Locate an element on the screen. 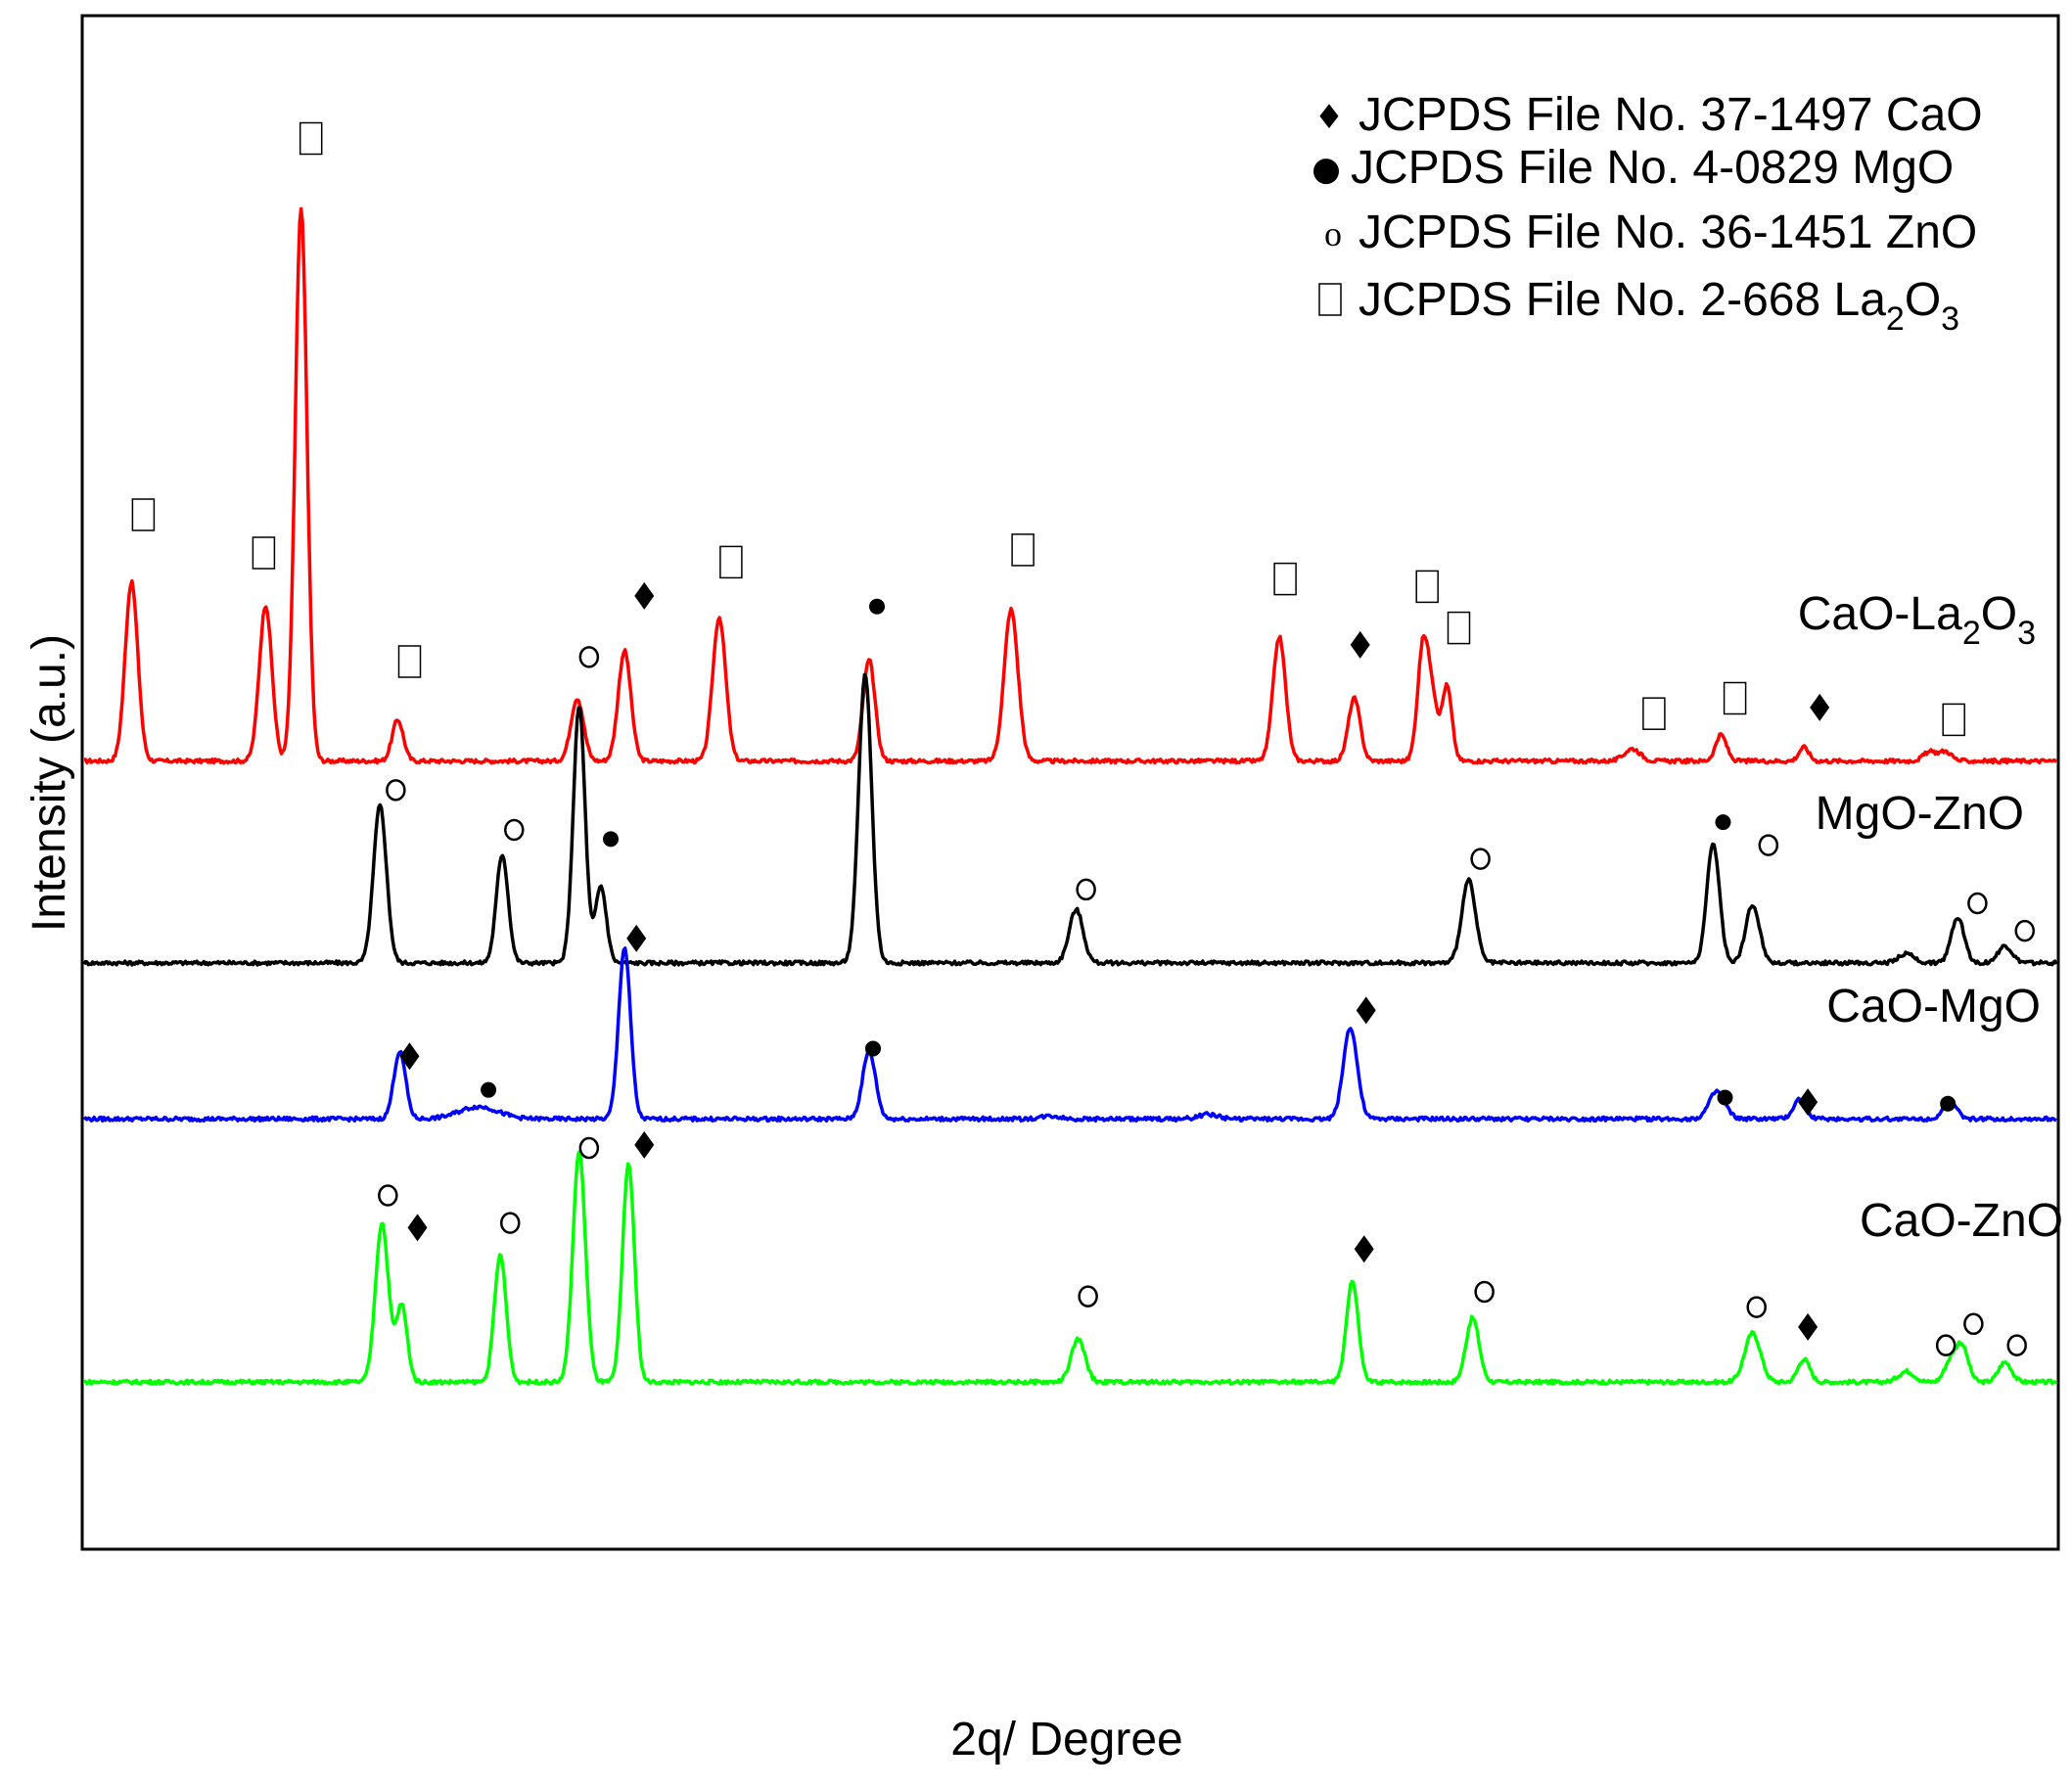 This screenshot has width=2072, height=1789. legend-open-circle-icon: o is located at coordinates (1333, 233).